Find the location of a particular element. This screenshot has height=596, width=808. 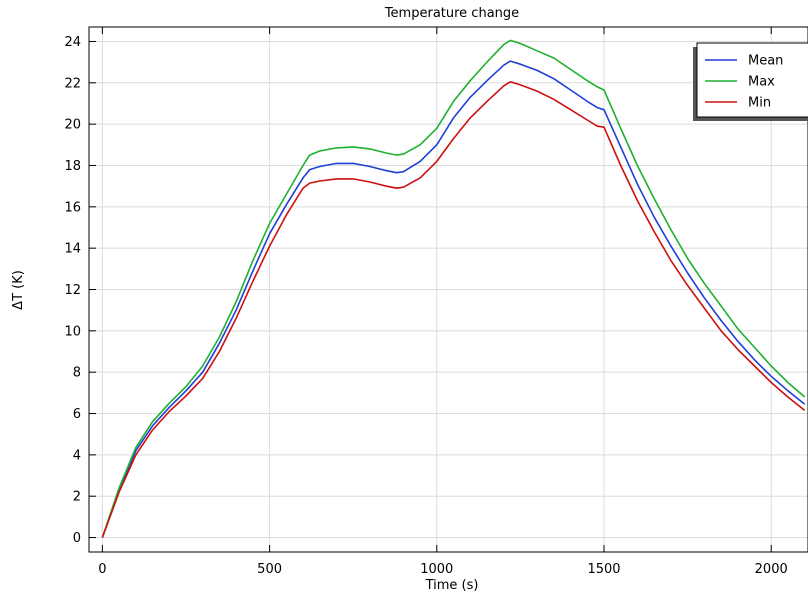

chart-title: Temperature change is located at coordinates (451, 13).